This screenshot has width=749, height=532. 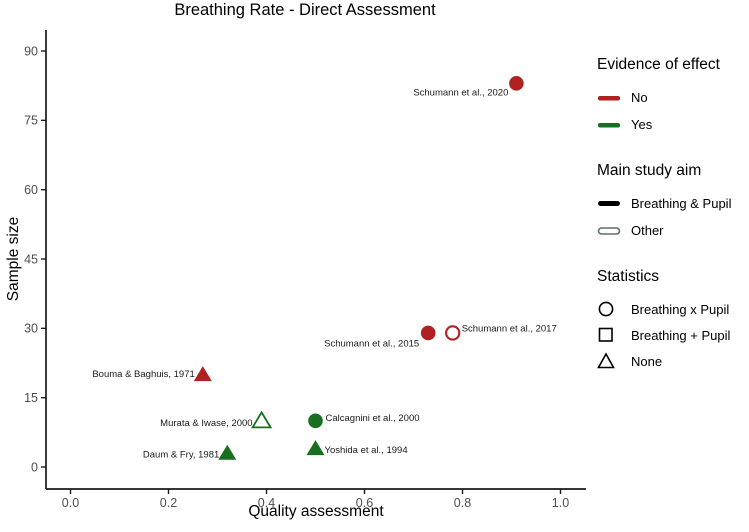 I want to click on y-tick-label: 60, so click(x=31, y=190).